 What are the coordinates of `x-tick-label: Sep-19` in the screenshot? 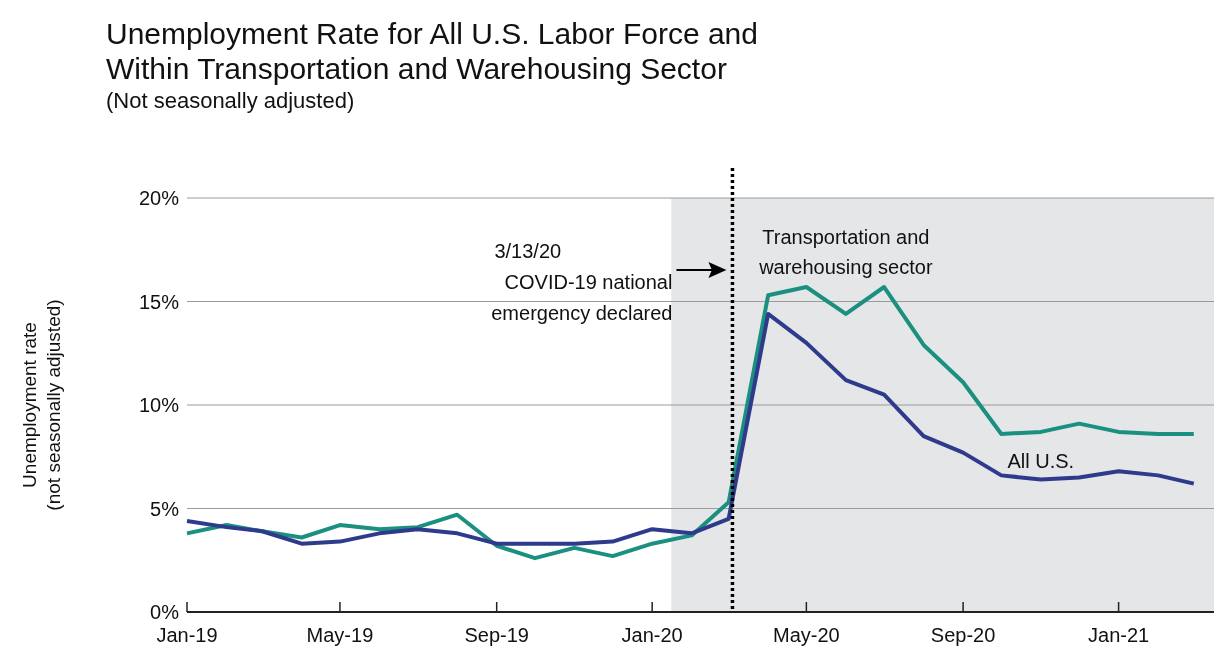 It's located at (496, 635).